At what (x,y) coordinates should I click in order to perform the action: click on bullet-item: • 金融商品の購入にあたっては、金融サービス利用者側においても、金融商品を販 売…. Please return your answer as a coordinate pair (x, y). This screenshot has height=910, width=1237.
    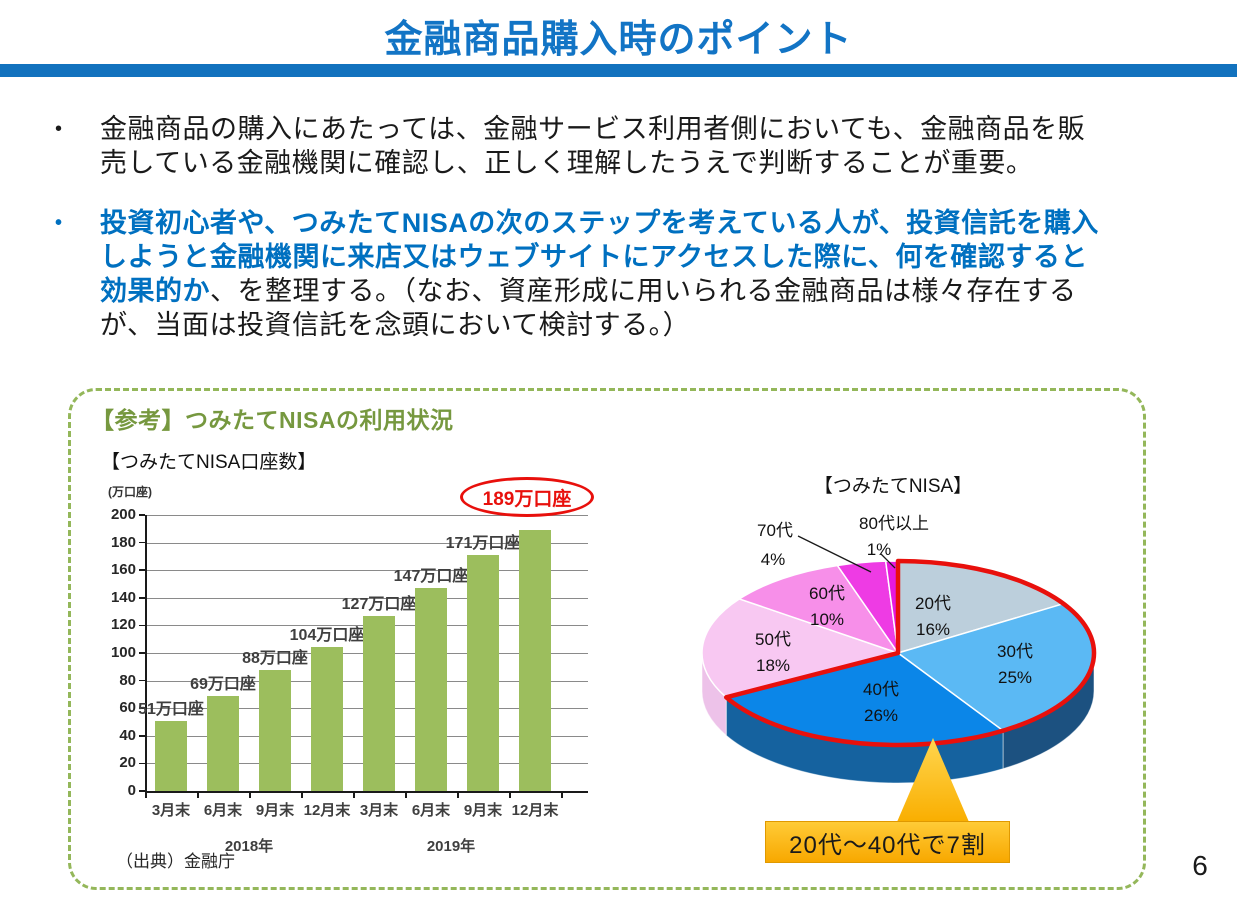
    Looking at the image, I should click on (622, 146).